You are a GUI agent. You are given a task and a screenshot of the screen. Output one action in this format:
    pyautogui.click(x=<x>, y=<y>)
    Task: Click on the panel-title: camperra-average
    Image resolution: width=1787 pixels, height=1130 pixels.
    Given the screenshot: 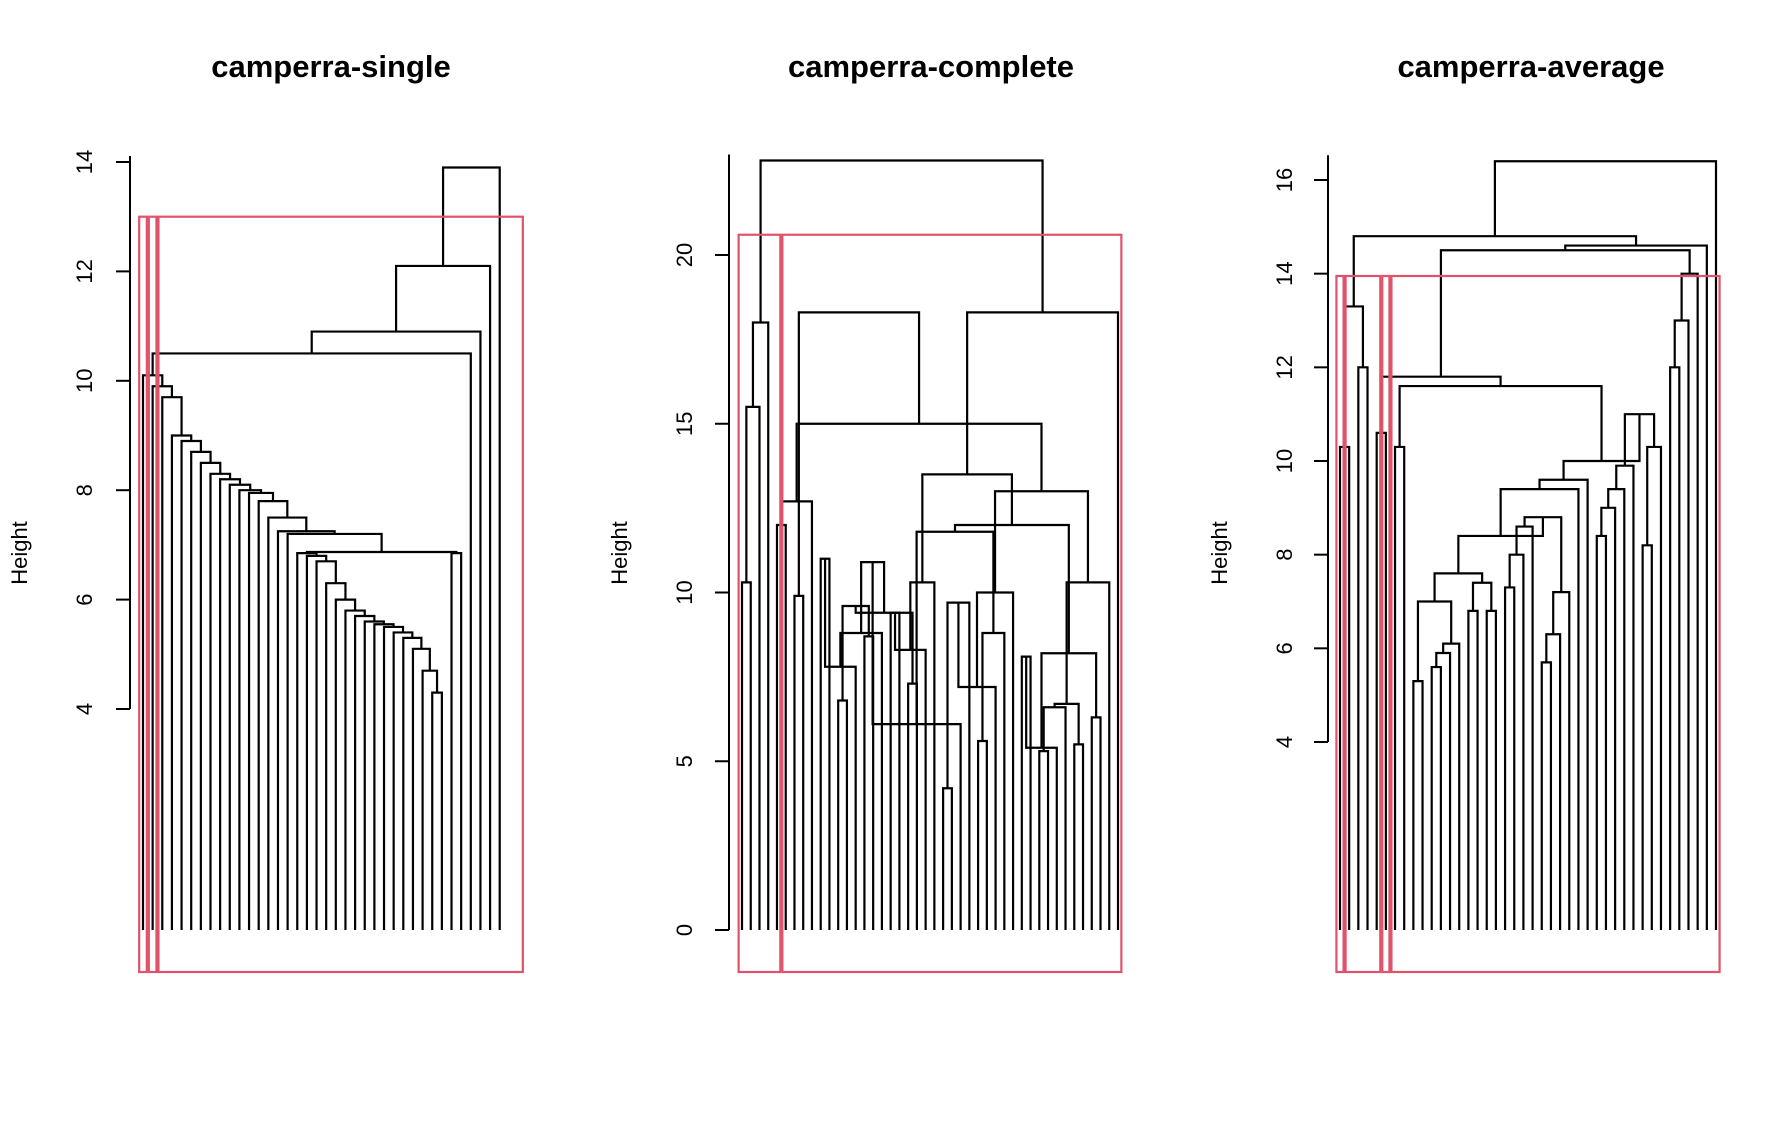 What is the action you would take?
    pyautogui.click(x=1530, y=66)
    